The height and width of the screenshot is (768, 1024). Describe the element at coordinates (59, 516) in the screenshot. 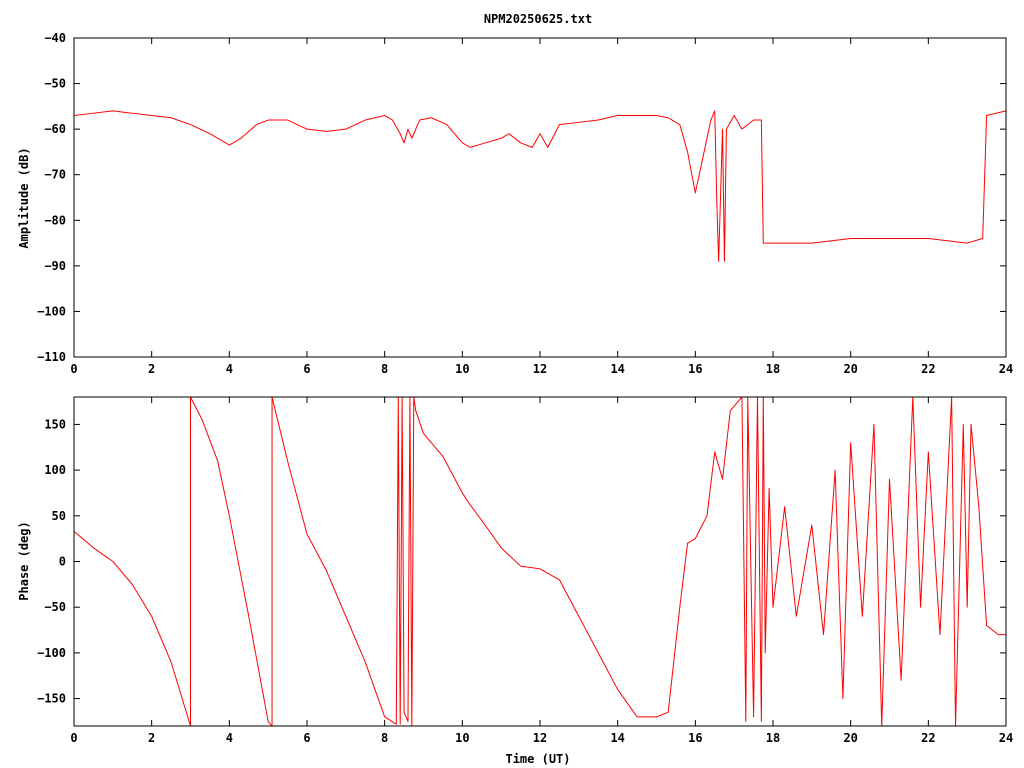

I see `phase-y-tick-label: 50` at that location.